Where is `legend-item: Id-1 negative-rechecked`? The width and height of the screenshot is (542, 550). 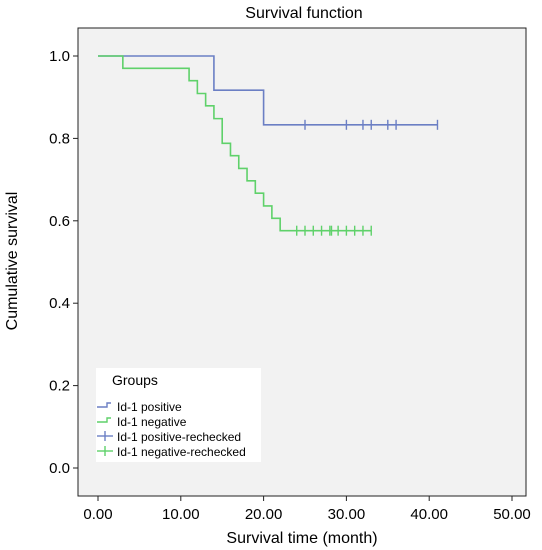 legend-item: Id-1 negative-rechecked is located at coordinates (171, 452).